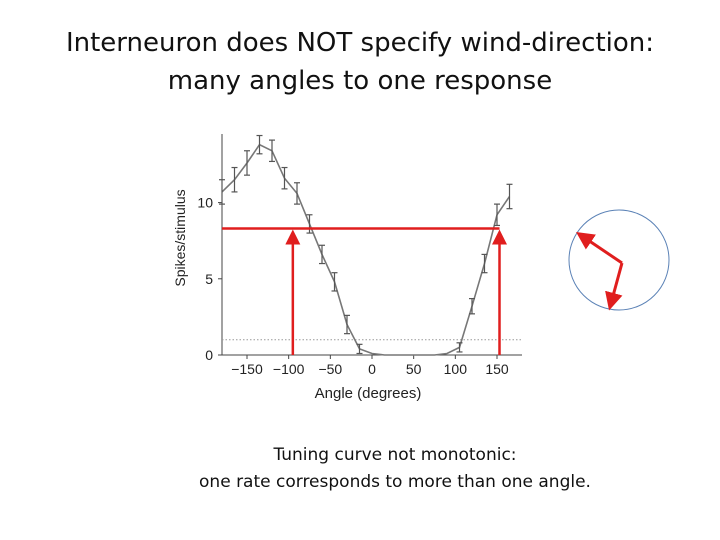 This screenshot has height=540, width=720. Describe the element at coordinates (456, 369) in the screenshot. I see `x-tick-label-5: 100` at that location.